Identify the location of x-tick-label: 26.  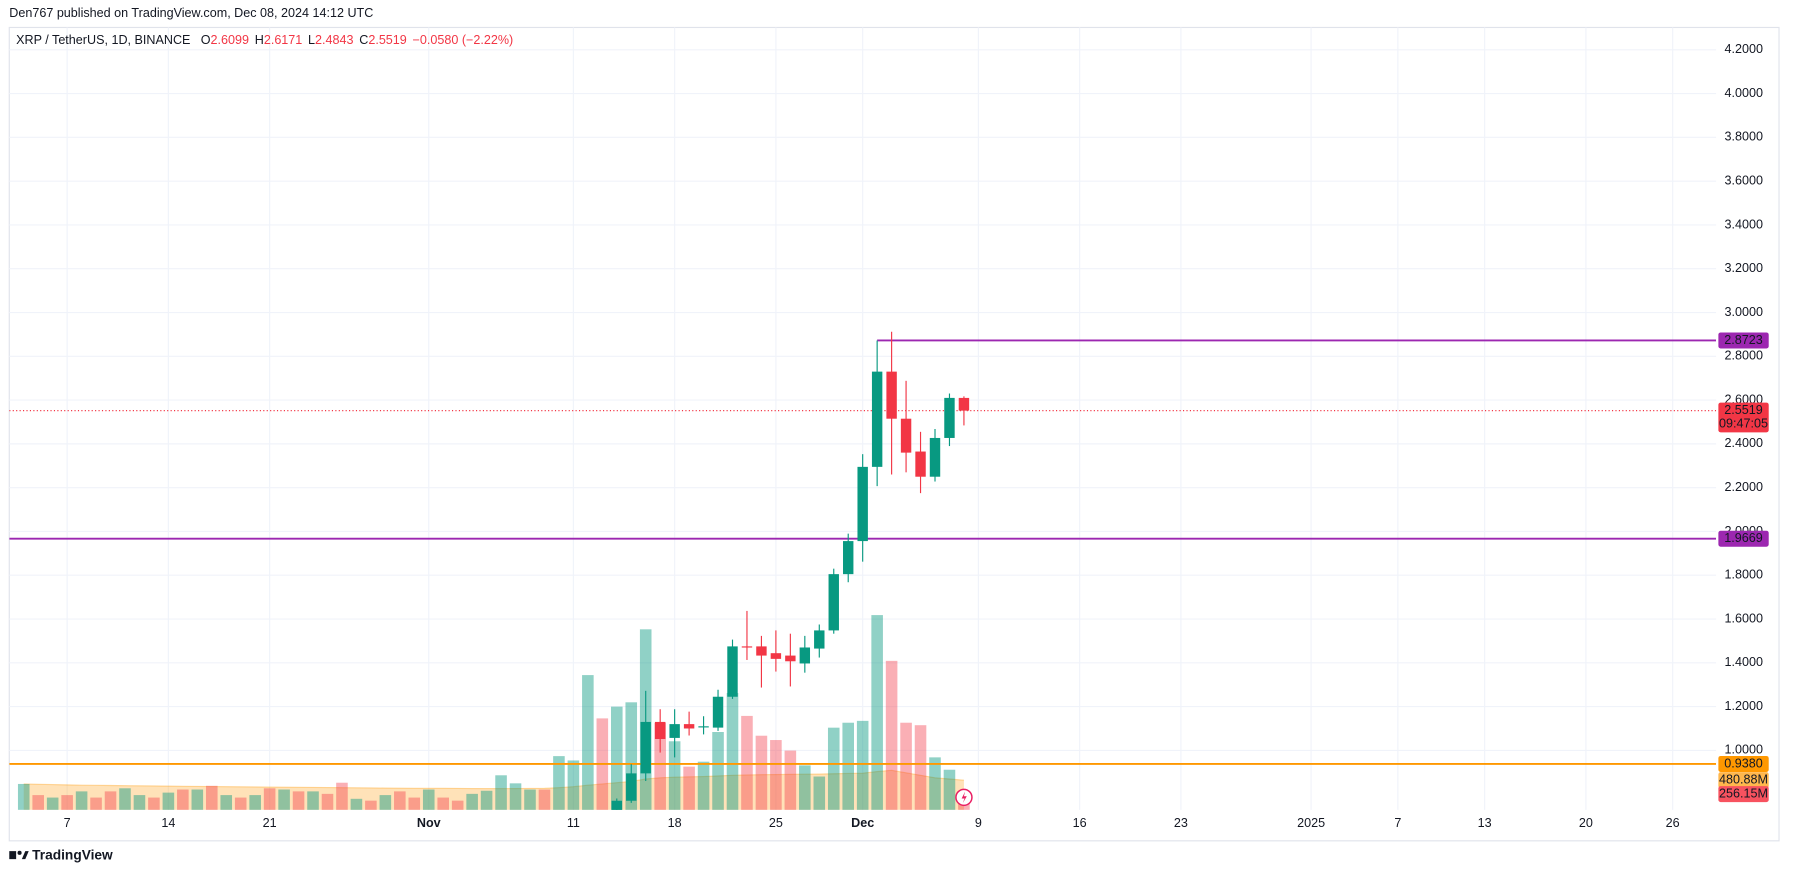
(1673, 823).